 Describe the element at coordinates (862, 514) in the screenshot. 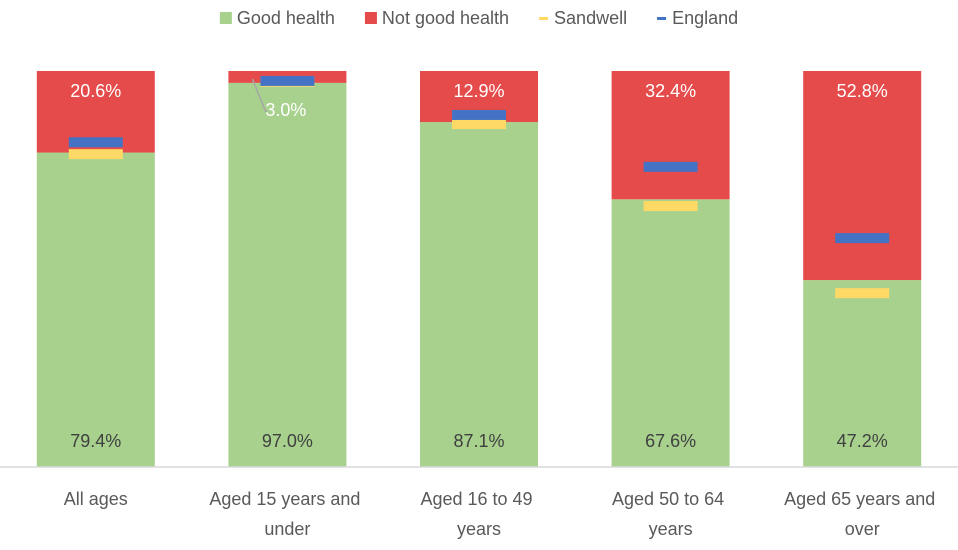

I see `x-tick-label: Aged 65 years and over` at that location.